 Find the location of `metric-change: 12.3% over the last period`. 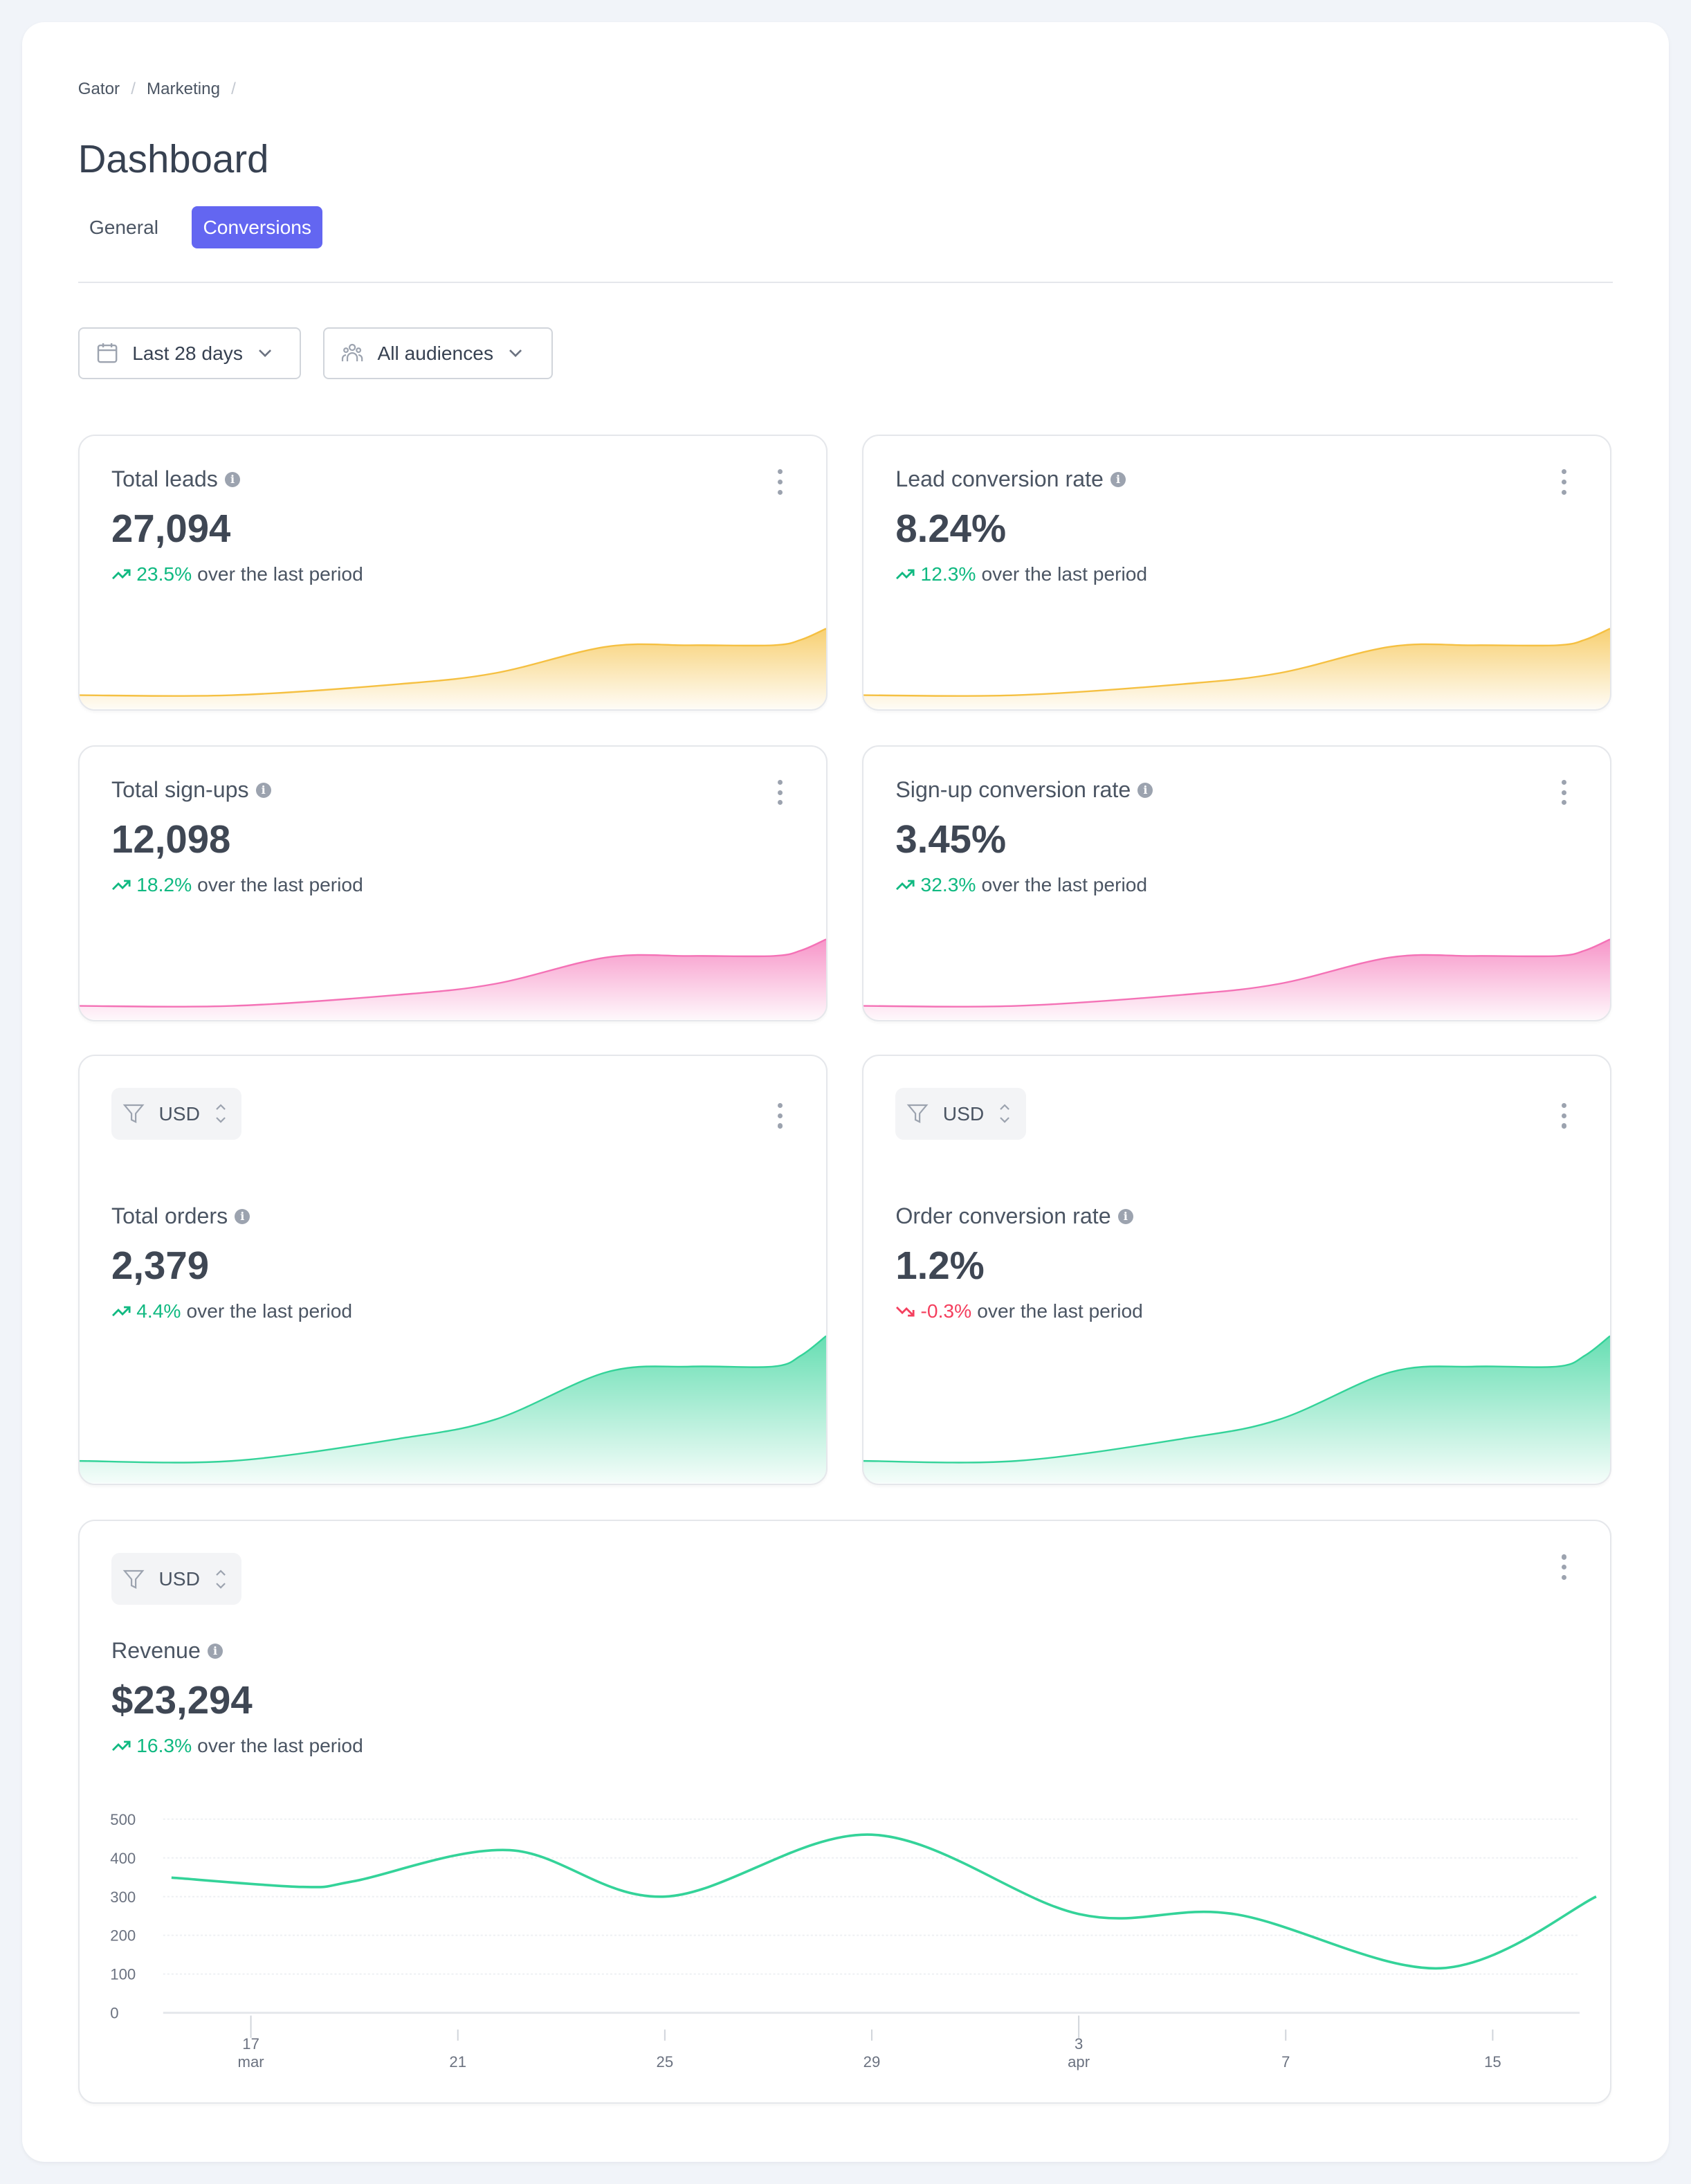

metric-change: 12.3% over the last period is located at coordinates (1021, 574).